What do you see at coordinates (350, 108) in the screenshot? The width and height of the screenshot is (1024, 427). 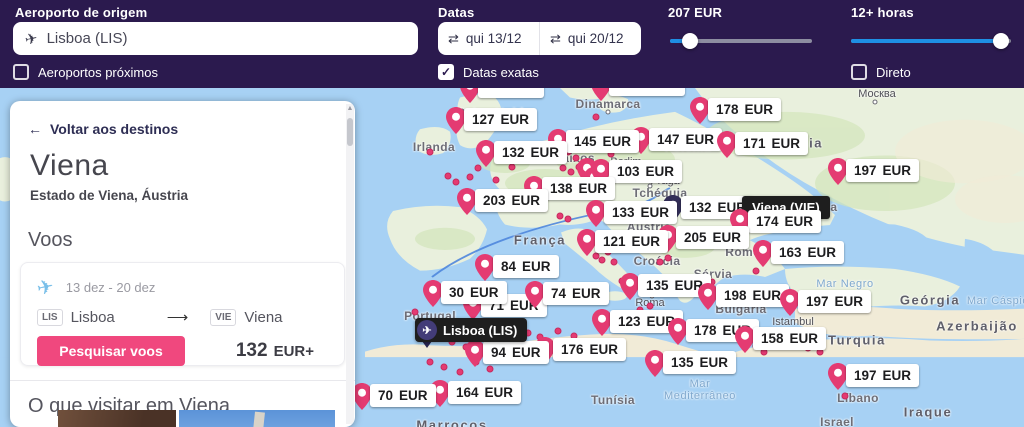 I see `scroll-up-icon: ▲` at bounding box center [350, 108].